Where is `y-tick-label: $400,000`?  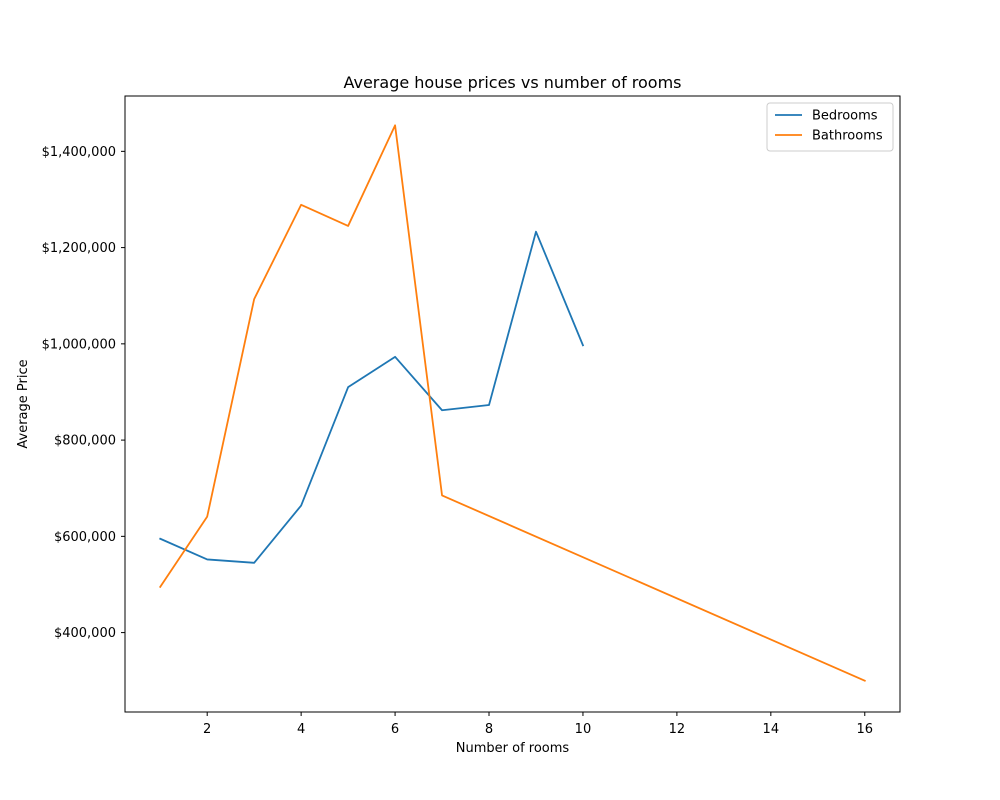 y-tick-label: $400,000 is located at coordinates (85, 633).